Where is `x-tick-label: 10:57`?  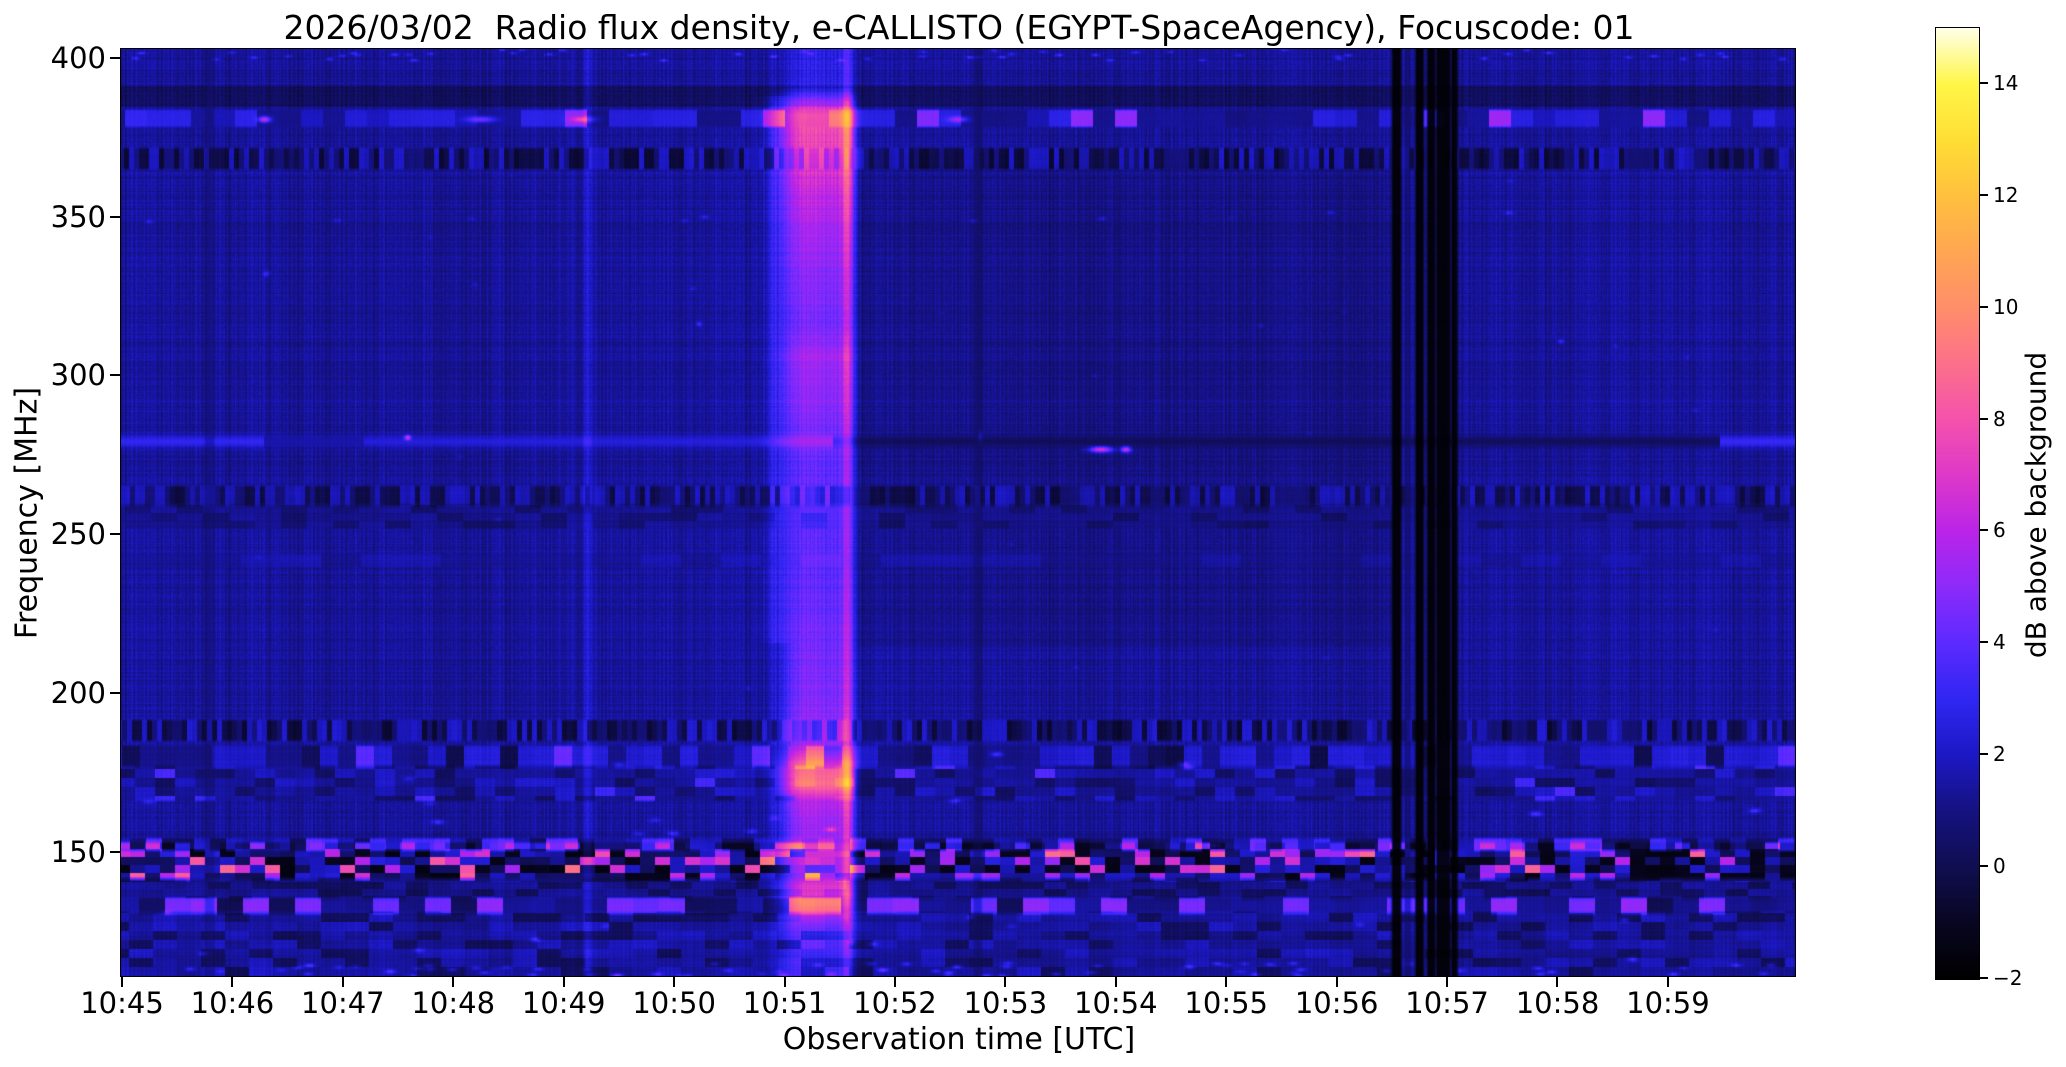
x-tick-label: 10:57 is located at coordinates (1447, 1003).